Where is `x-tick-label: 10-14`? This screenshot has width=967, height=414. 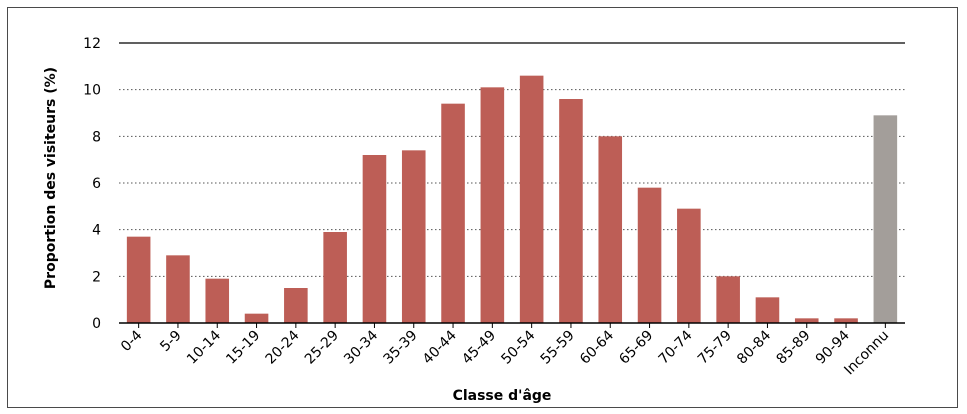
x-tick-label: 10-14 is located at coordinates (204, 347).